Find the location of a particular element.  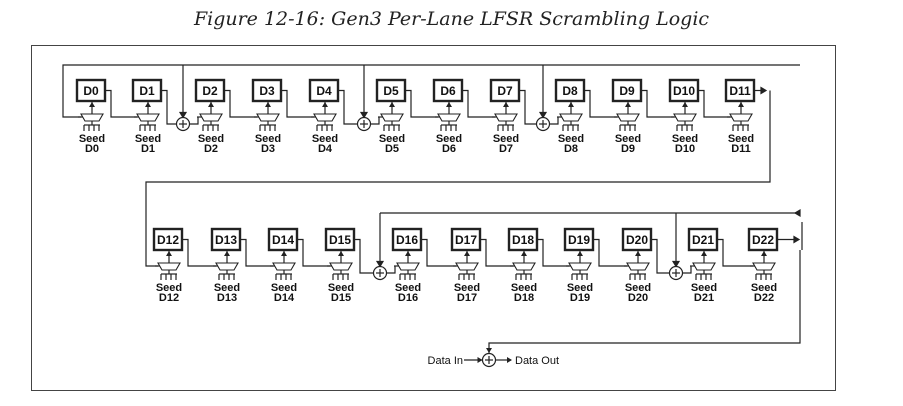

seed-id: D9 is located at coordinates (628, 149).